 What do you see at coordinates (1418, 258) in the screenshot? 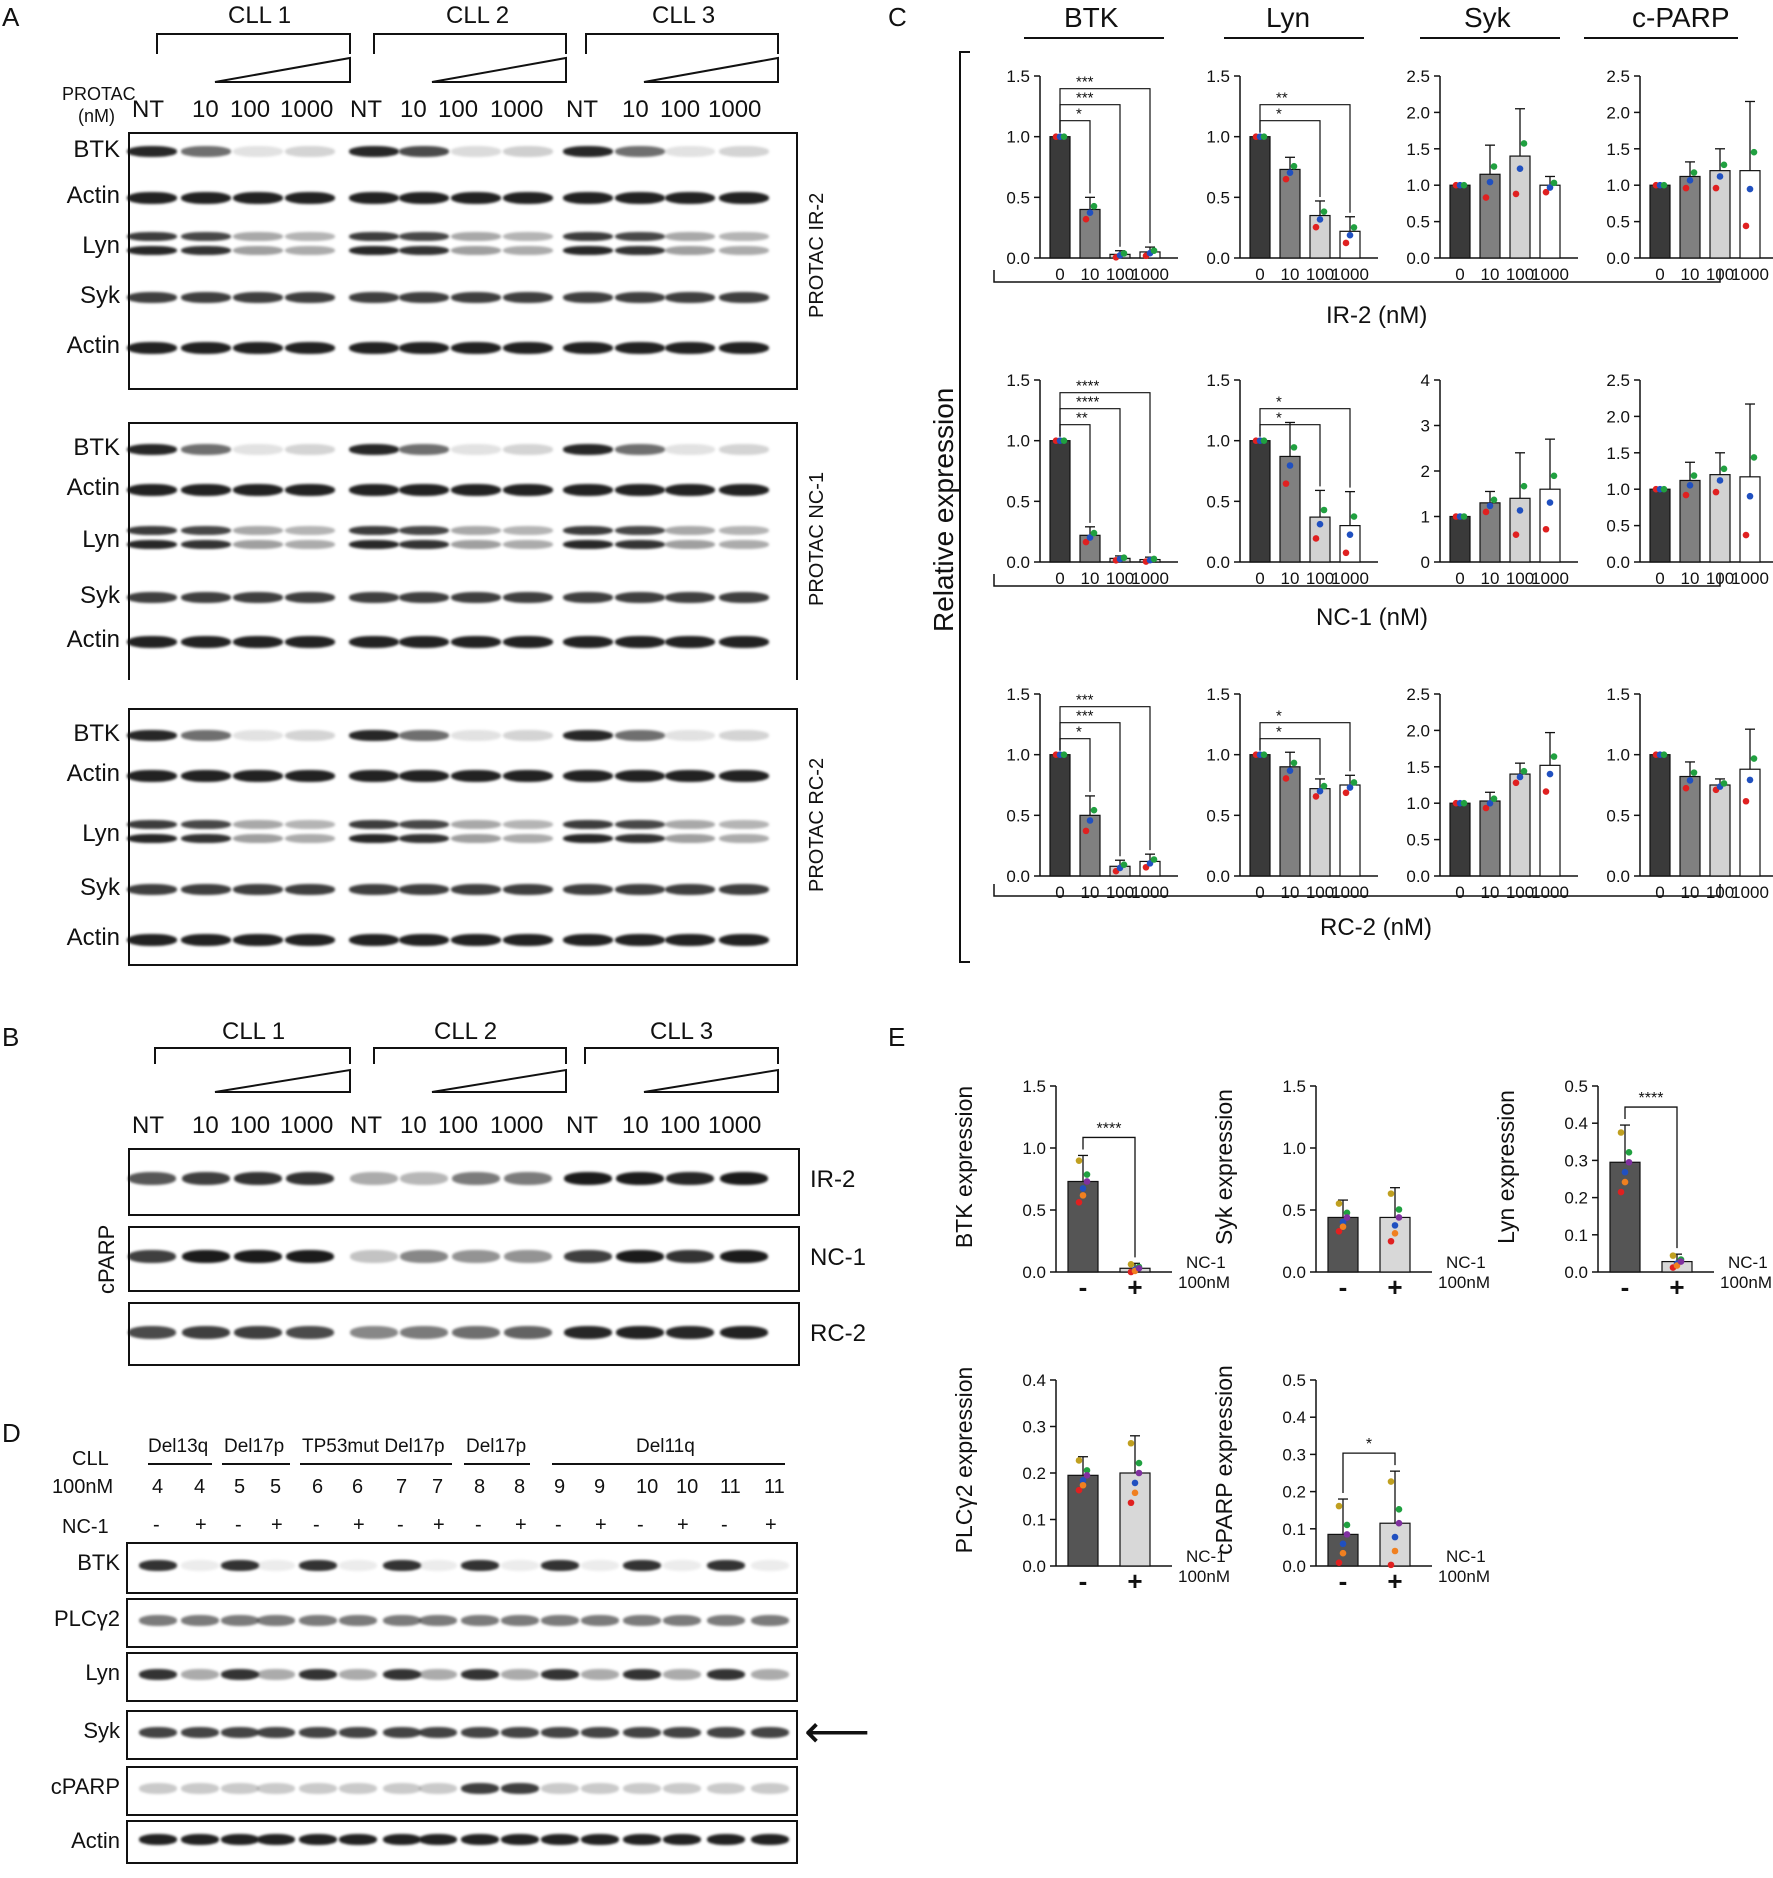
I see `y-tick-label: 0.0` at bounding box center [1418, 258].